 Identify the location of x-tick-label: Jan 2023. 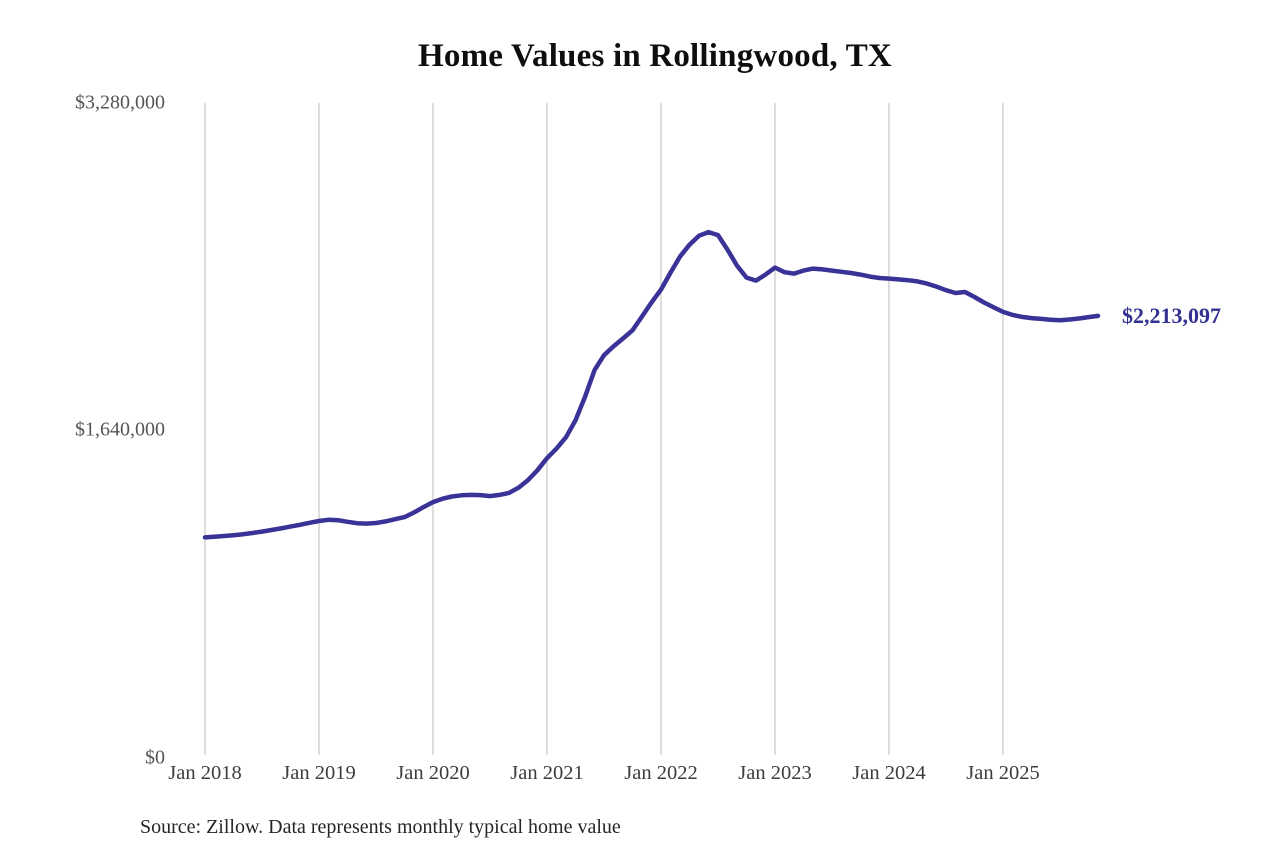
(775, 773).